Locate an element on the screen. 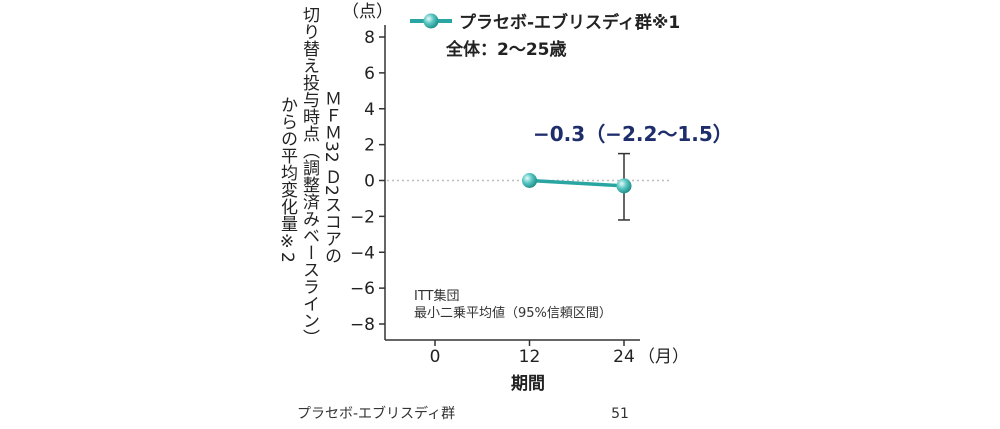 Image resolution: width=1000 pixels, height=429 pixels. series-line is located at coordinates (577, 183).